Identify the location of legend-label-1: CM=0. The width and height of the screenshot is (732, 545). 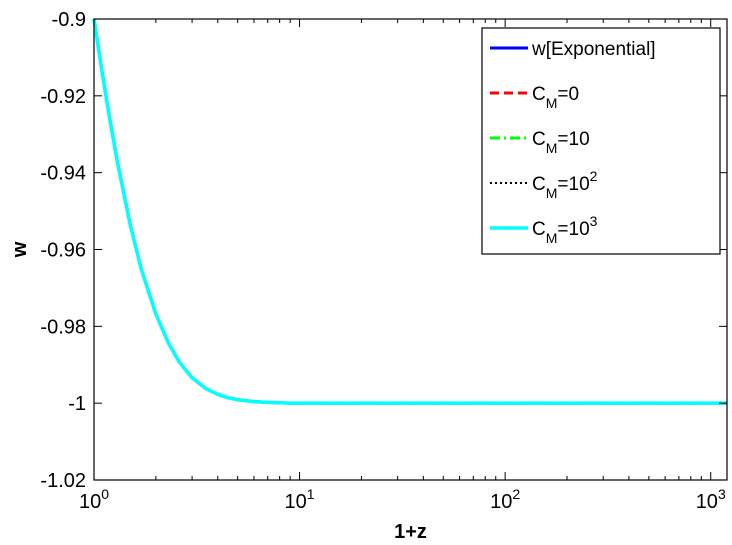
(555, 97).